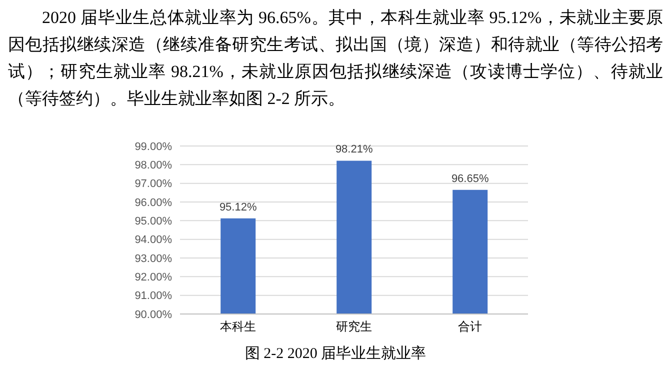 The image size is (671, 376). Describe the element at coordinates (238, 327) in the screenshot. I see `x-tick-label: 本科生` at that location.